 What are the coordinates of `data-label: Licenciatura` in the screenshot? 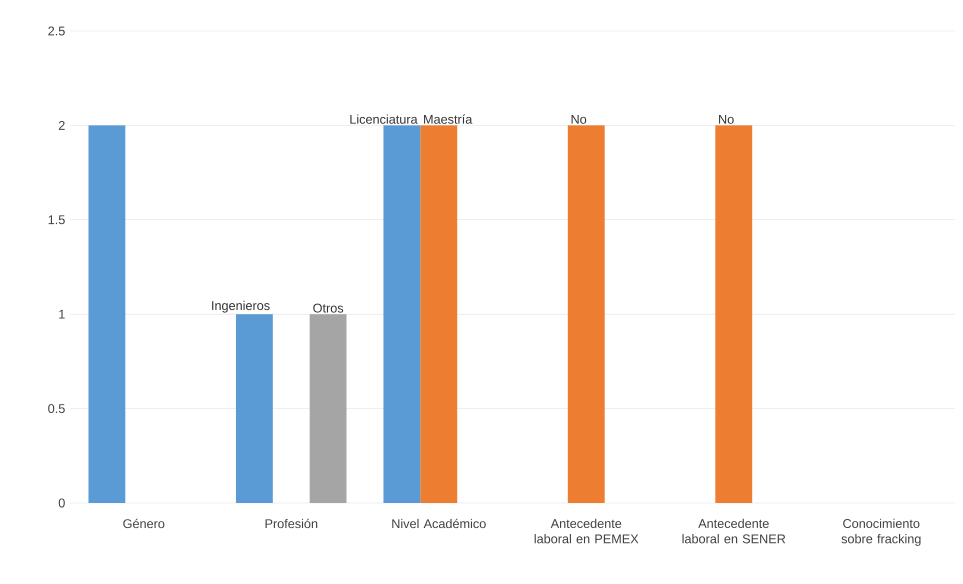 It's located at (384, 119).